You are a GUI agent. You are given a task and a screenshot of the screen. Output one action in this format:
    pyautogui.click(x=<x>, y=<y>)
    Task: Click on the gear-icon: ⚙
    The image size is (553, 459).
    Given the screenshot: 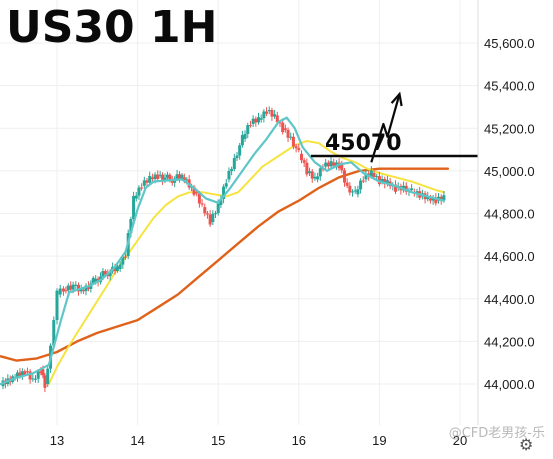 What is the action you would take?
    pyautogui.click(x=526, y=444)
    